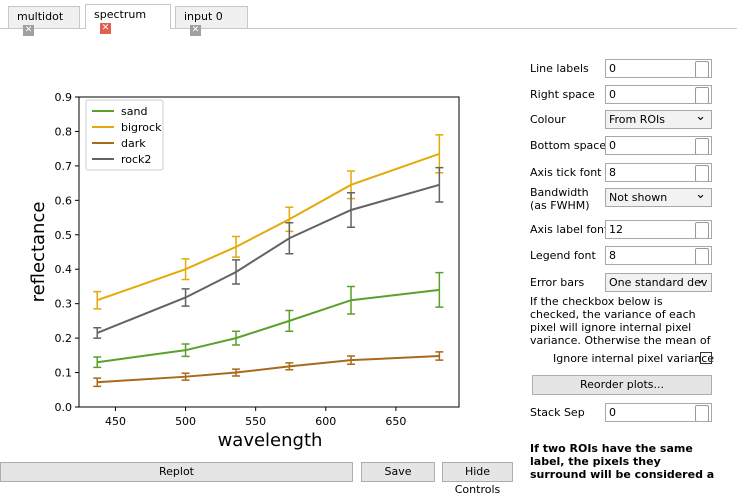  What do you see at coordinates (115, 421) in the screenshot?
I see `x-tick-label: 450` at bounding box center [115, 421].